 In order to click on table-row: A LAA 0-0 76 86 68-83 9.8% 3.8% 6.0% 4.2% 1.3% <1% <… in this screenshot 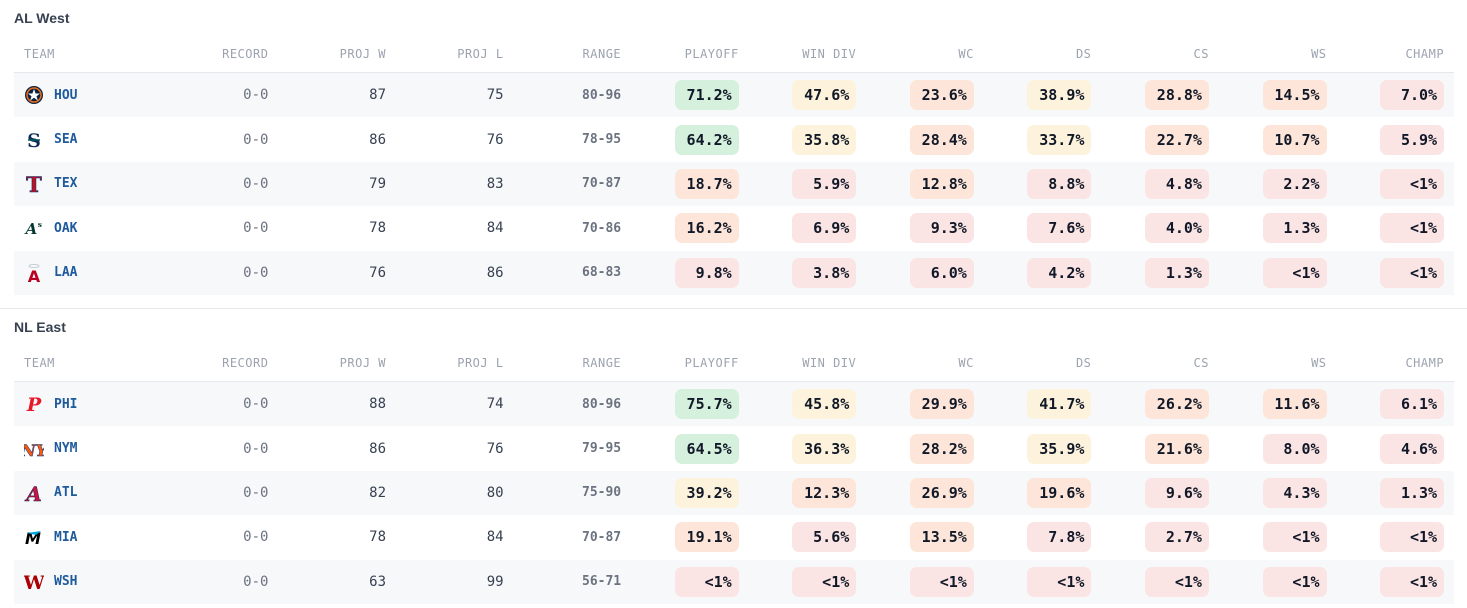, I will do `click(734, 272)`.